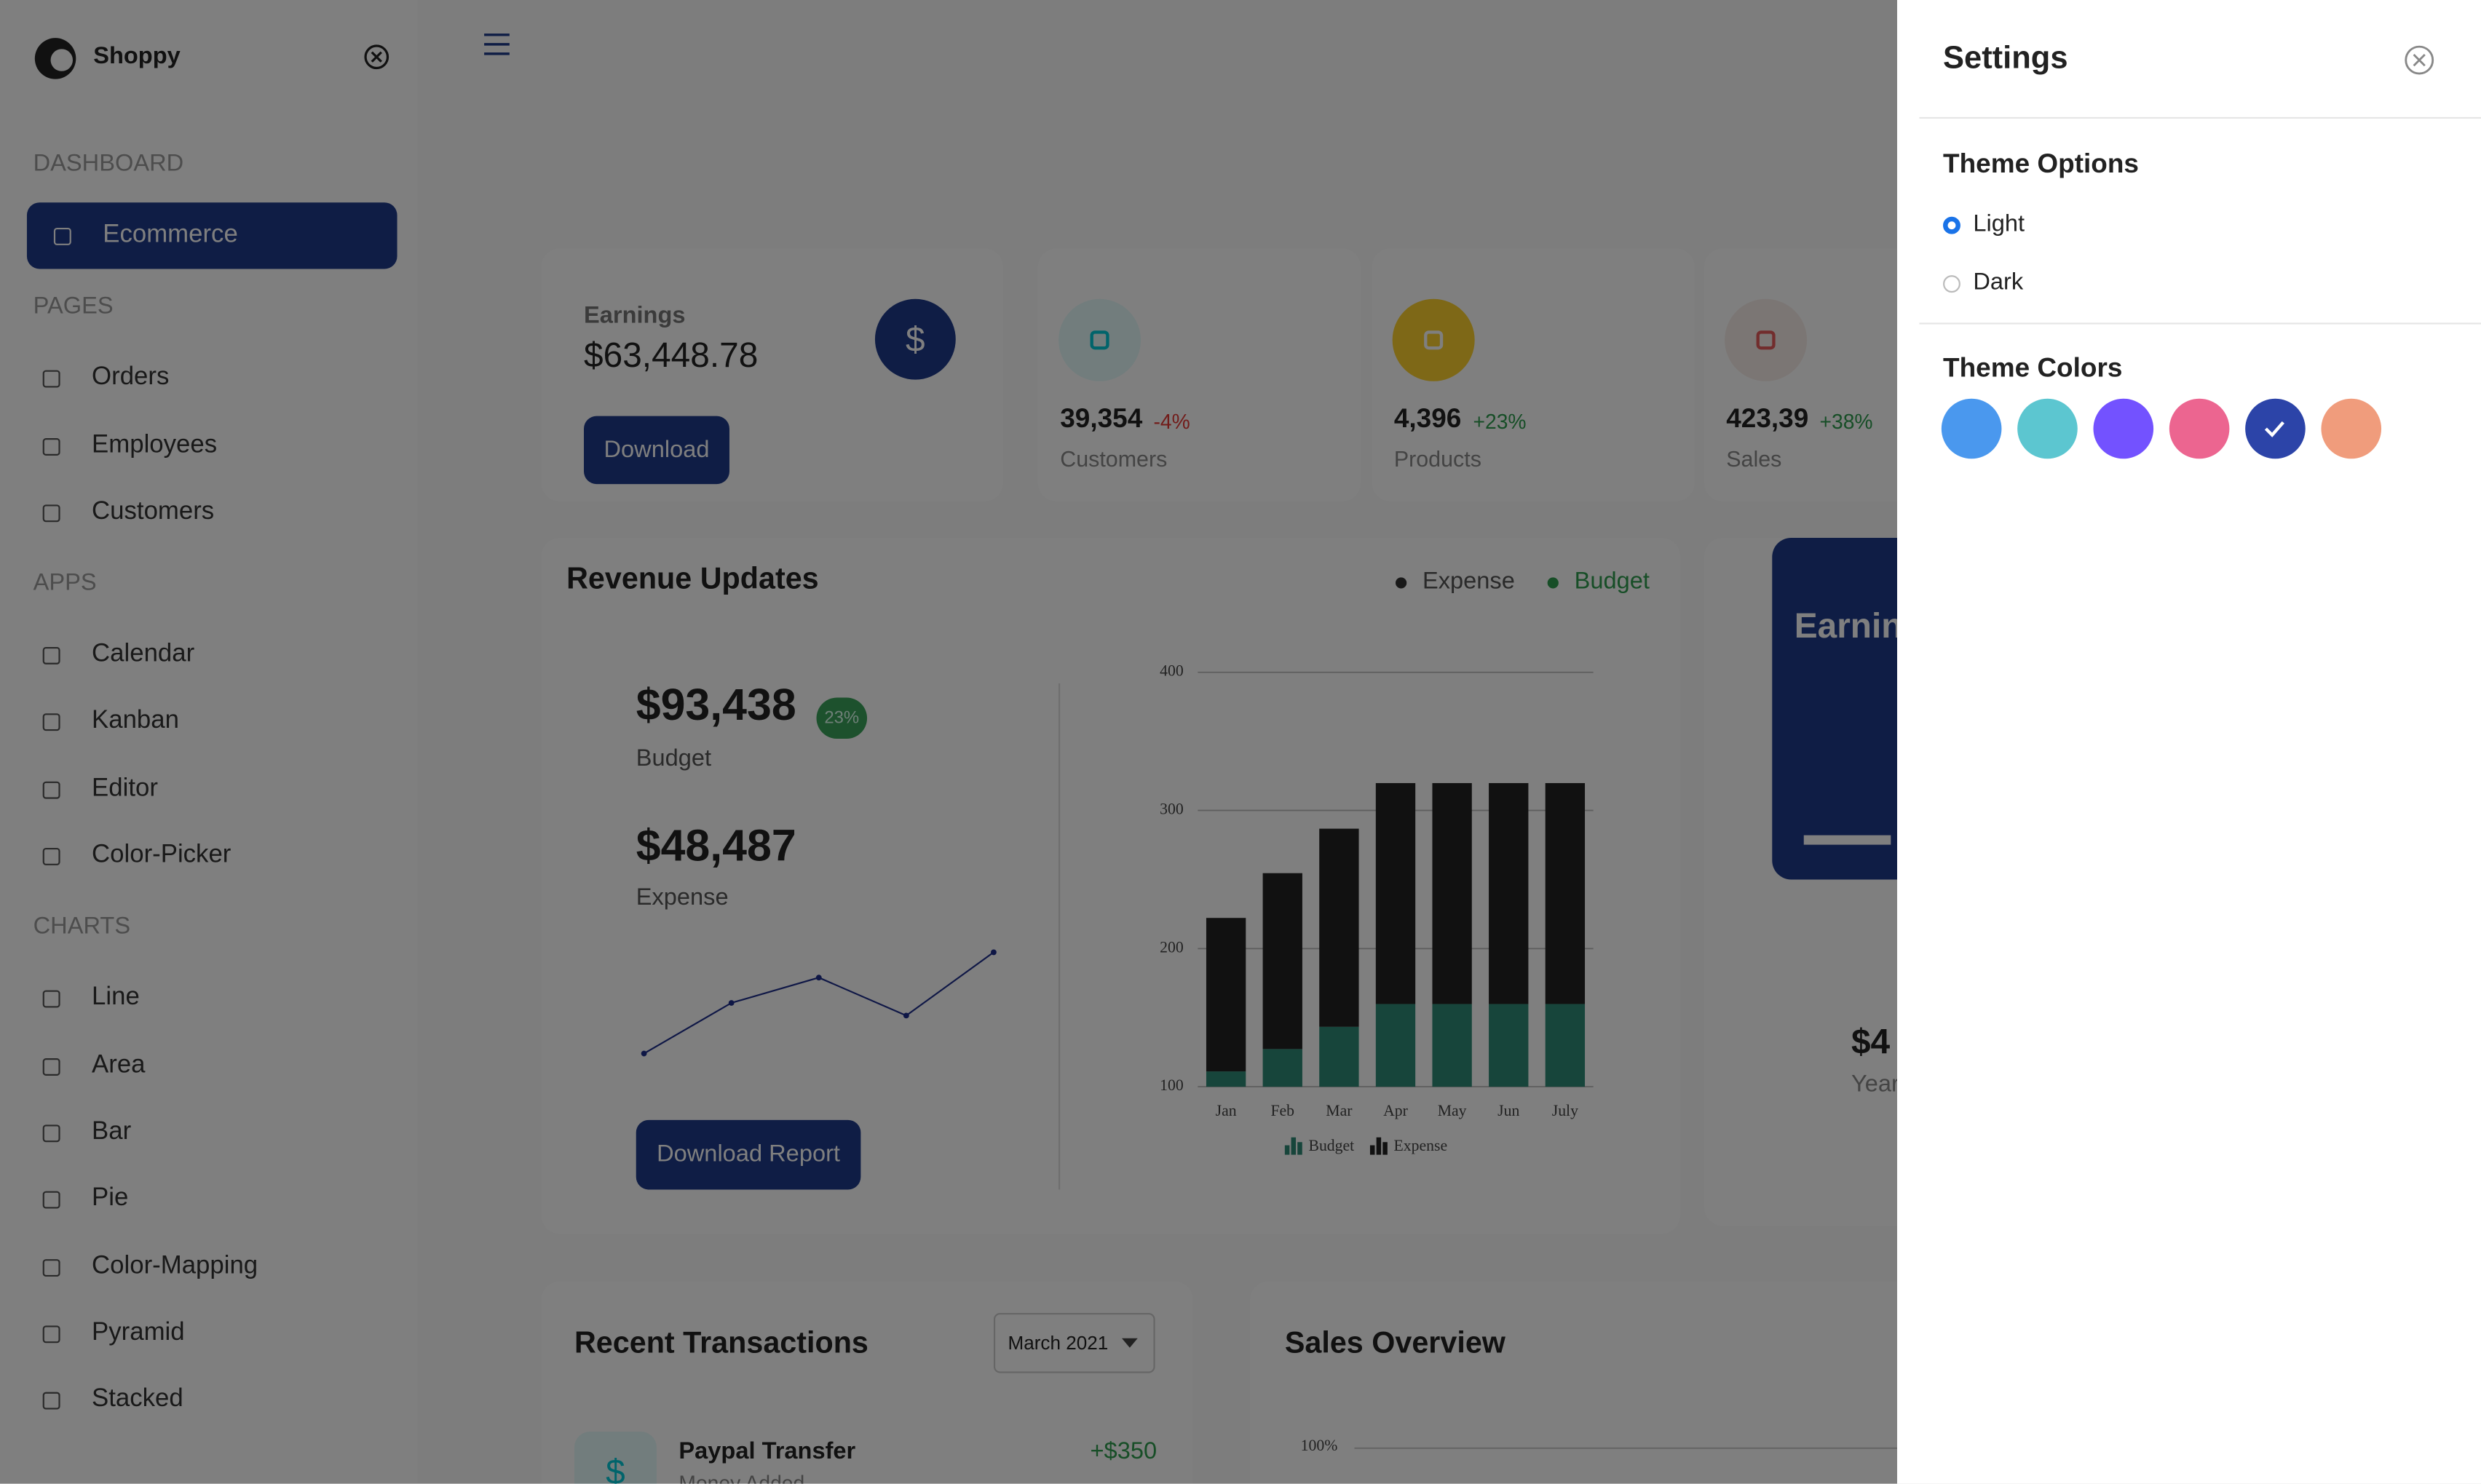 The height and width of the screenshot is (1484, 2481). I want to click on close-settings, so click(2419, 60).